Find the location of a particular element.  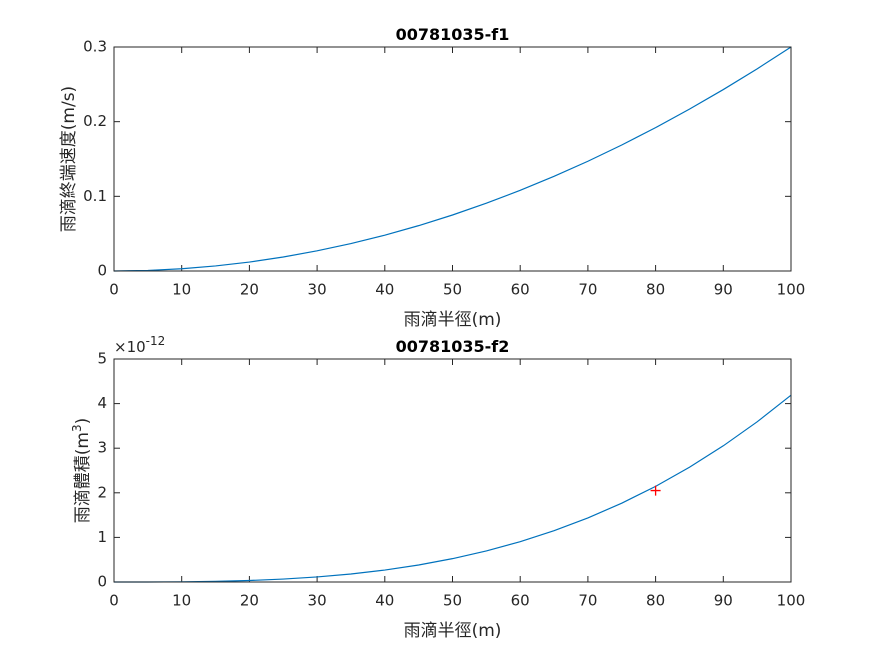

y-tick-label: 0.1 is located at coordinates (95, 196).